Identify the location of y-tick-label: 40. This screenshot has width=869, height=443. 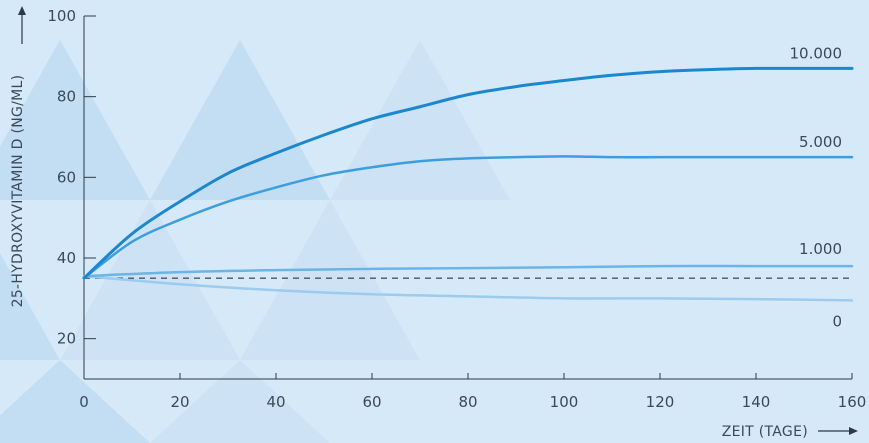
(66, 258).